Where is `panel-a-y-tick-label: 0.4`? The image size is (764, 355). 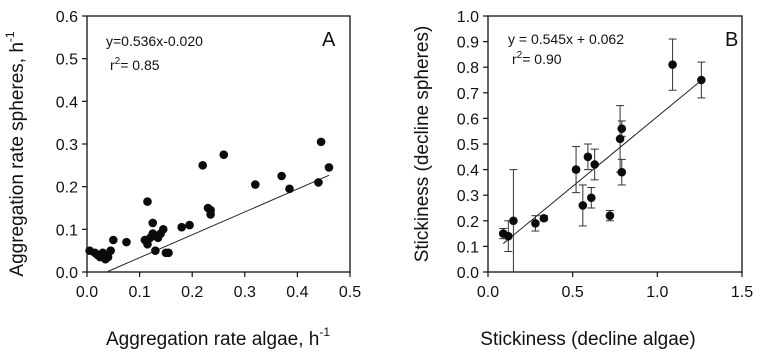 panel-a-y-tick-label: 0.4 is located at coordinates (67, 102).